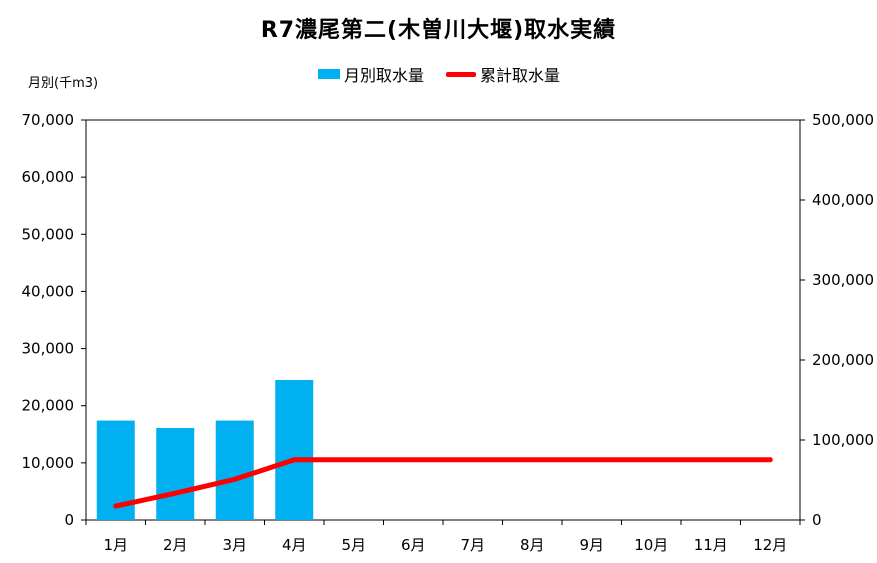  I want to click on x-tick-label: 3月, so click(234, 545).